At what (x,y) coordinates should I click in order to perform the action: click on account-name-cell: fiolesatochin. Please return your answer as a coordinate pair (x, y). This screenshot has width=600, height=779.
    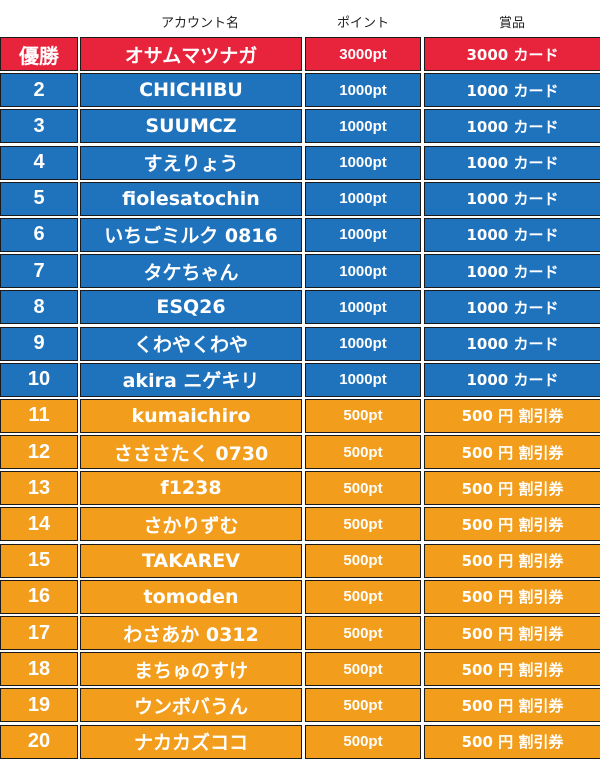
    Looking at the image, I should click on (191, 198).